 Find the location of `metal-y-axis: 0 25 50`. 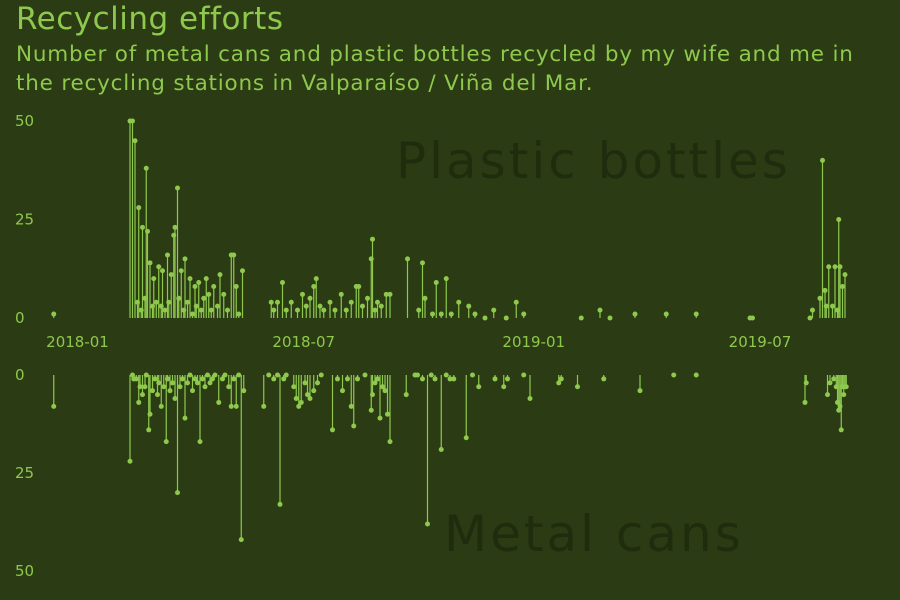

metal-y-axis: 0 25 50 is located at coordinates (24, 473).